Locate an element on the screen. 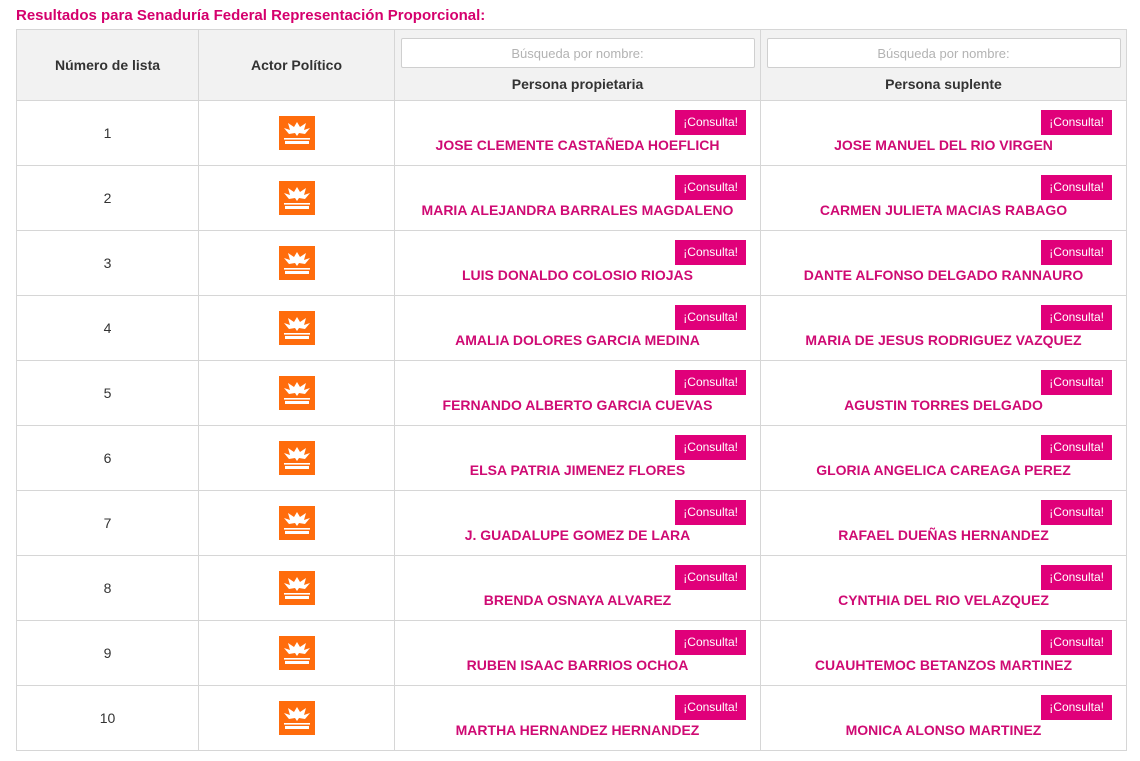 This screenshot has width=1140, height=761. list-number: 5 is located at coordinates (107, 393).